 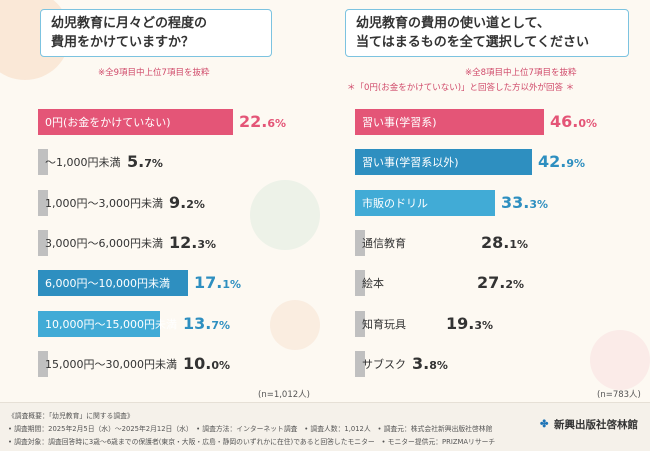 I want to click on right-chart-title: 幼児教育の費用の使い道として、 当てはまるものを全て選択してください, so click(x=487, y=33).